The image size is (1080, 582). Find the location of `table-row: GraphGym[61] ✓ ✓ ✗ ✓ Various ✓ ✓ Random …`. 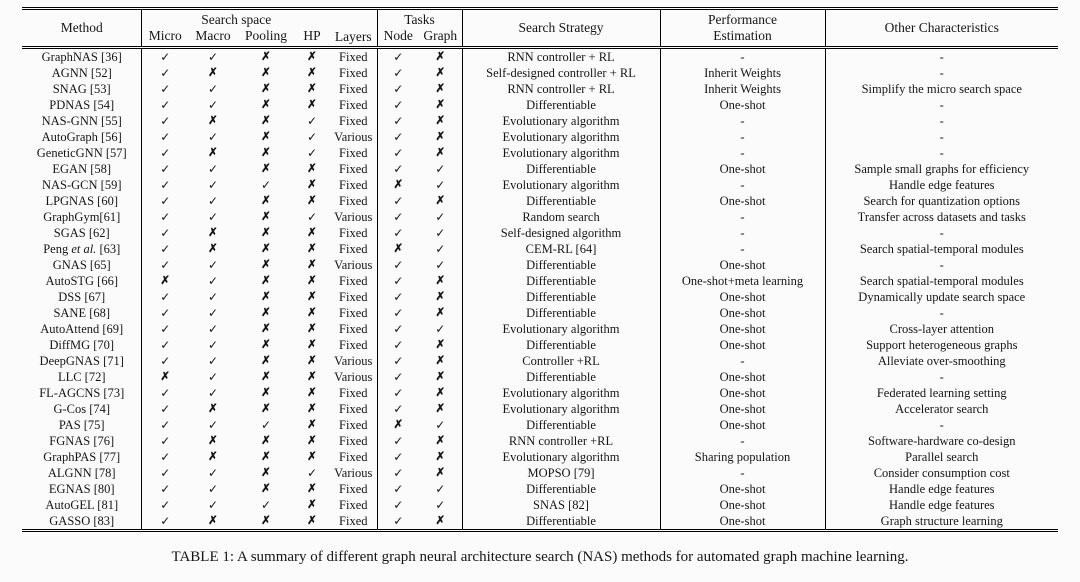

table-row: GraphGym[61] ✓ ✓ ✗ ✓ Various ✓ ✓ Random … is located at coordinates (540, 217).